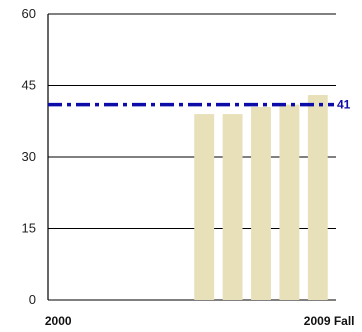  What do you see at coordinates (344, 105) in the screenshot?
I see `reference-line-label: 41` at bounding box center [344, 105].